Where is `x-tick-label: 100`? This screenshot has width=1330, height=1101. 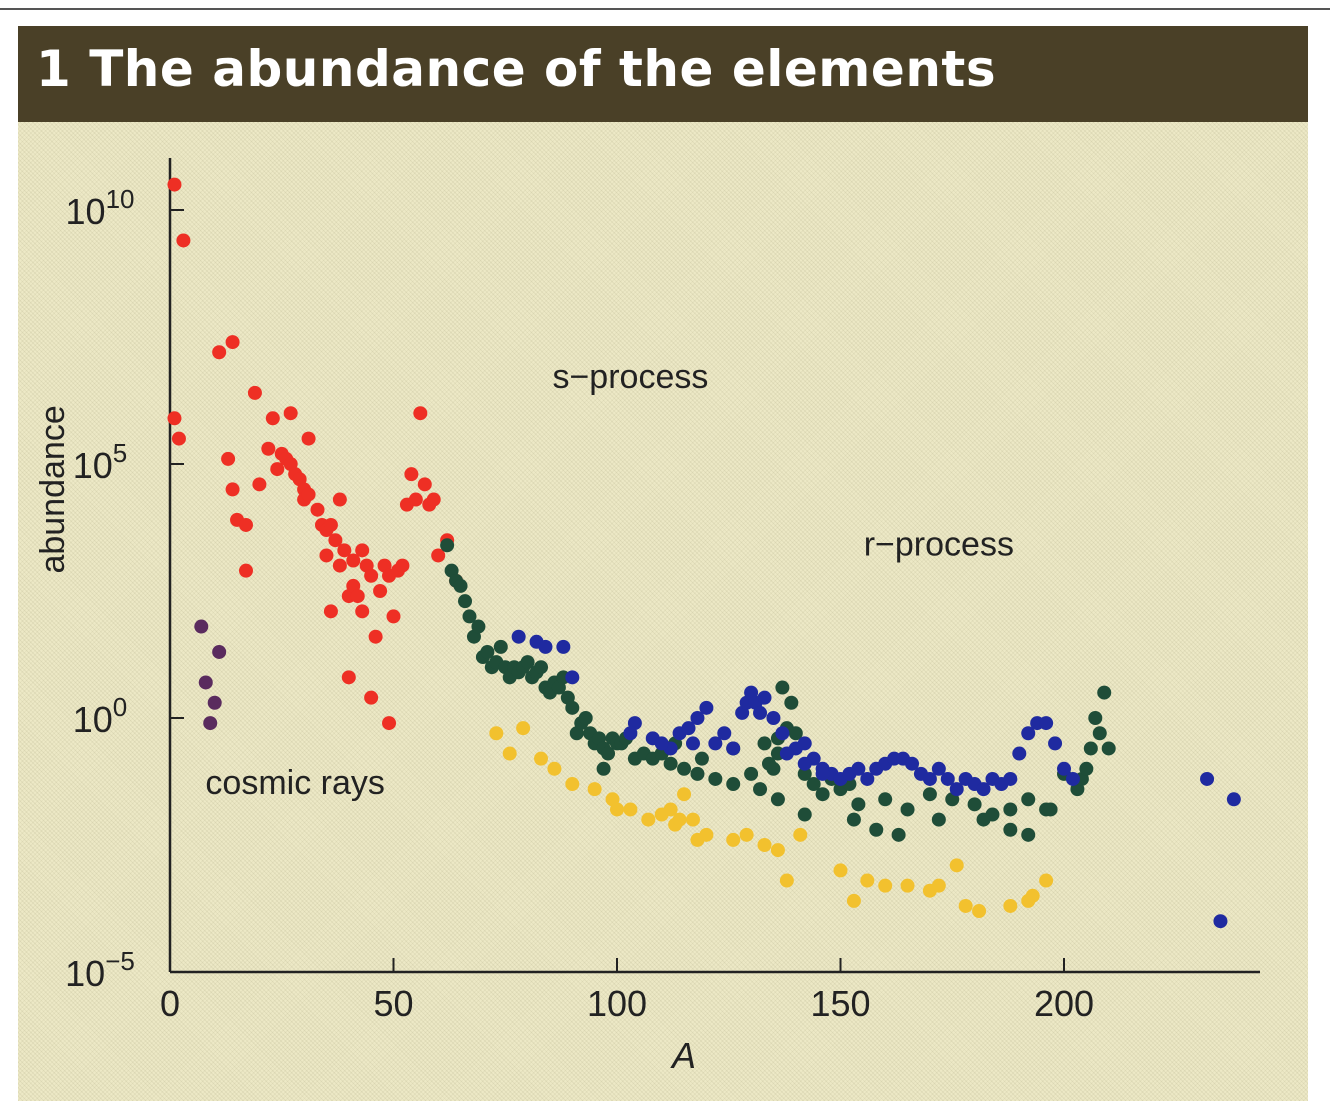 x-tick-label: 100 is located at coordinates (617, 1003).